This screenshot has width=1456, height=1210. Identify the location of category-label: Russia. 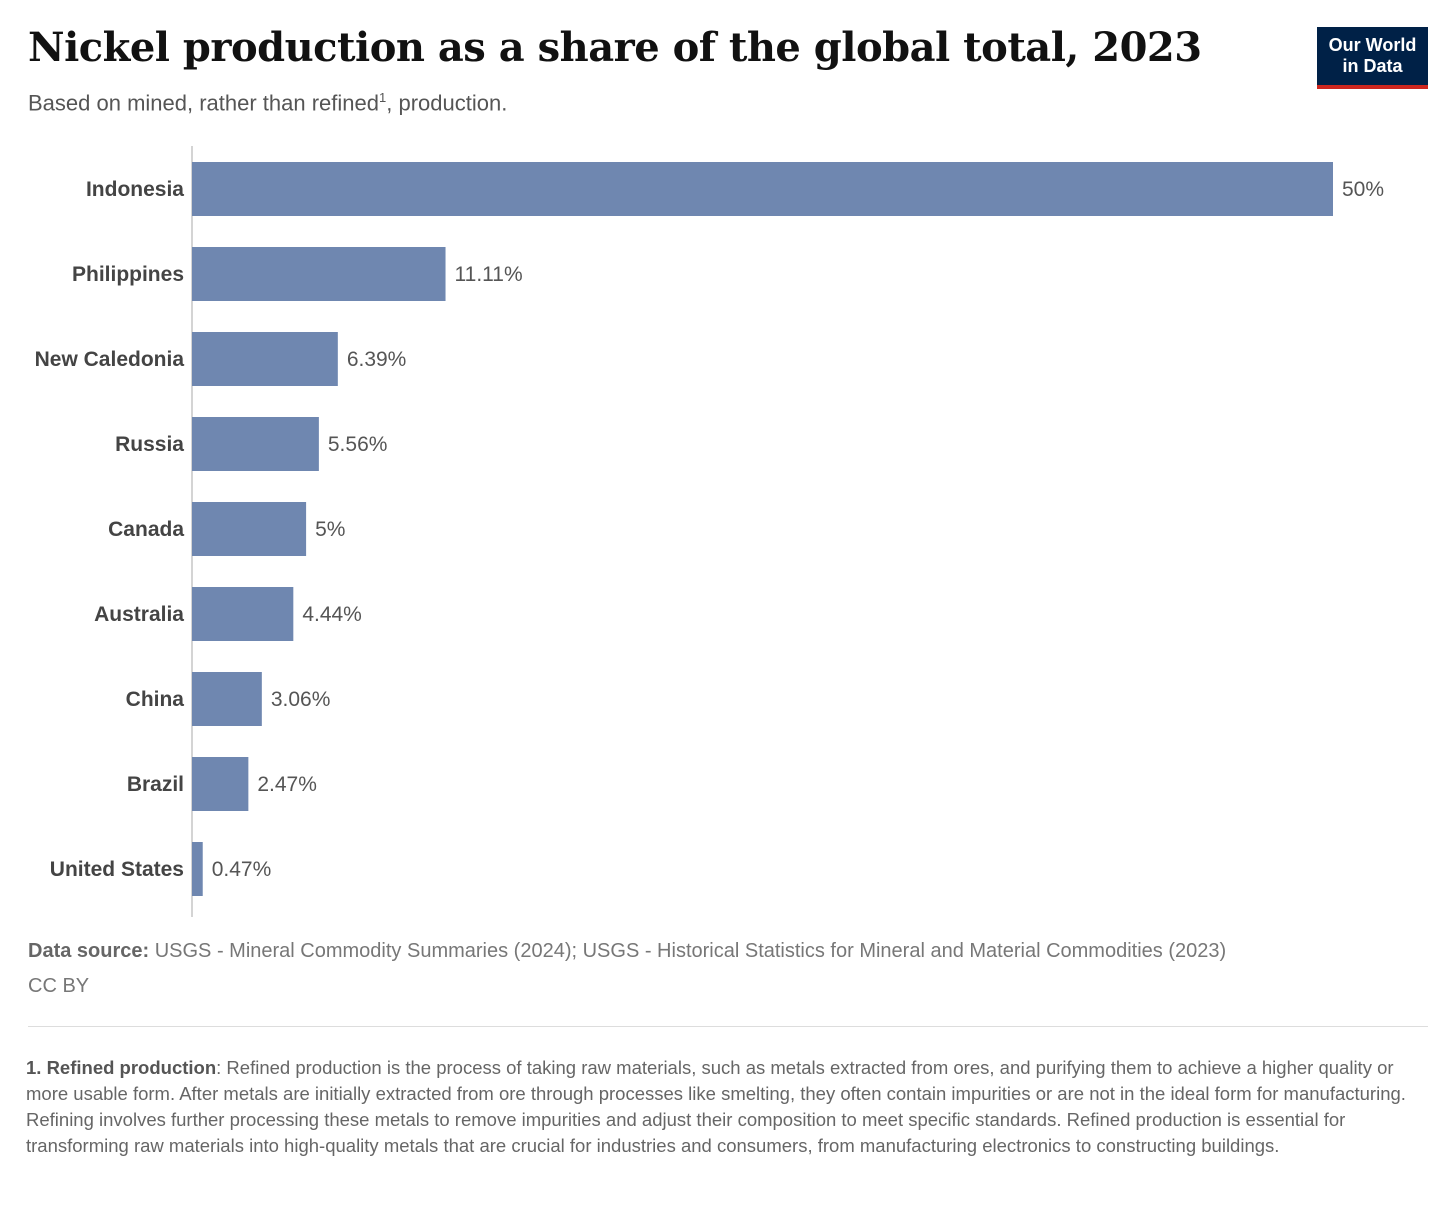
(149, 444).